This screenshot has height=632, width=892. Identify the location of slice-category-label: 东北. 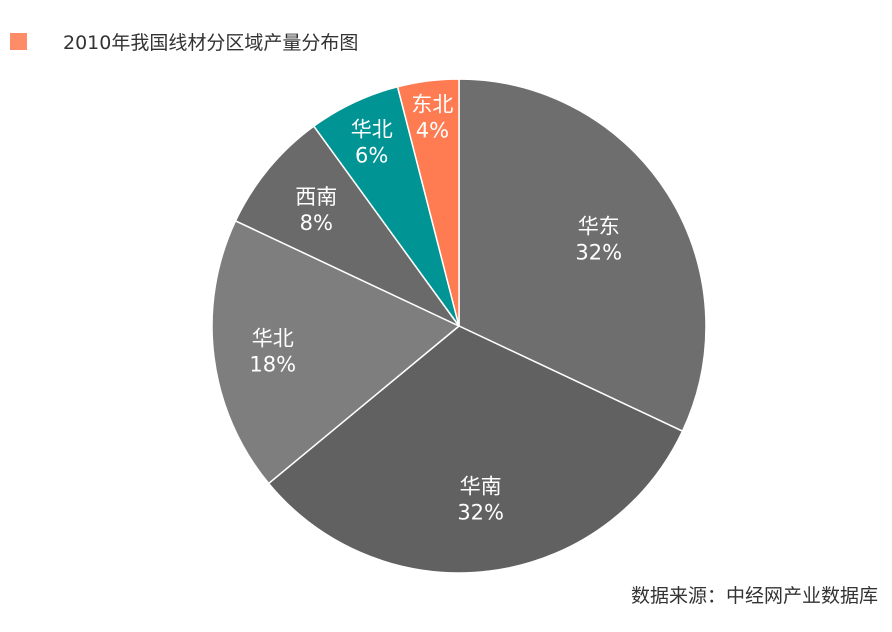
(432, 104).